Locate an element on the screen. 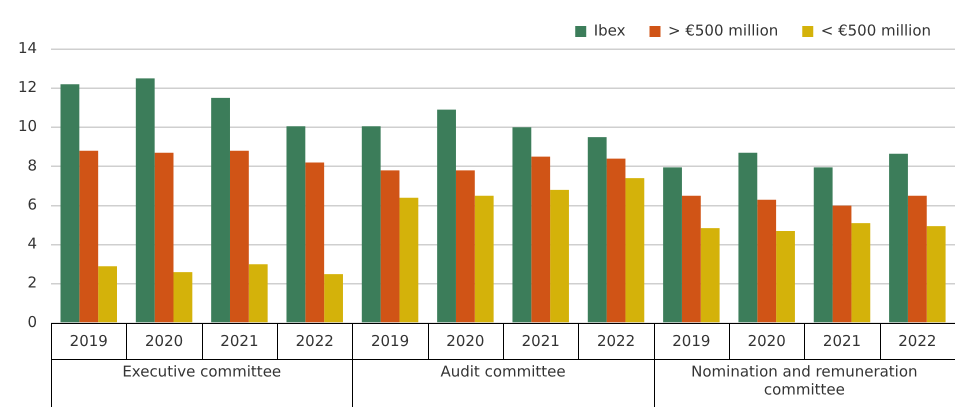  y-tick-label: 0 is located at coordinates (33, 321).